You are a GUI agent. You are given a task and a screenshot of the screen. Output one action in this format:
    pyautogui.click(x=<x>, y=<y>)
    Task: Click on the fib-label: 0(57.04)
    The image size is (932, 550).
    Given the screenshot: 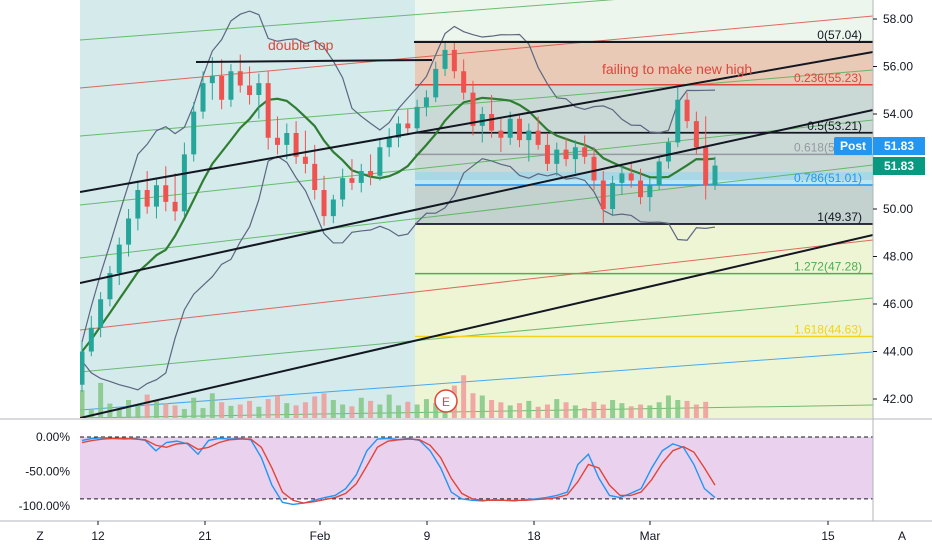 What is the action you would take?
    pyautogui.click(x=839, y=35)
    